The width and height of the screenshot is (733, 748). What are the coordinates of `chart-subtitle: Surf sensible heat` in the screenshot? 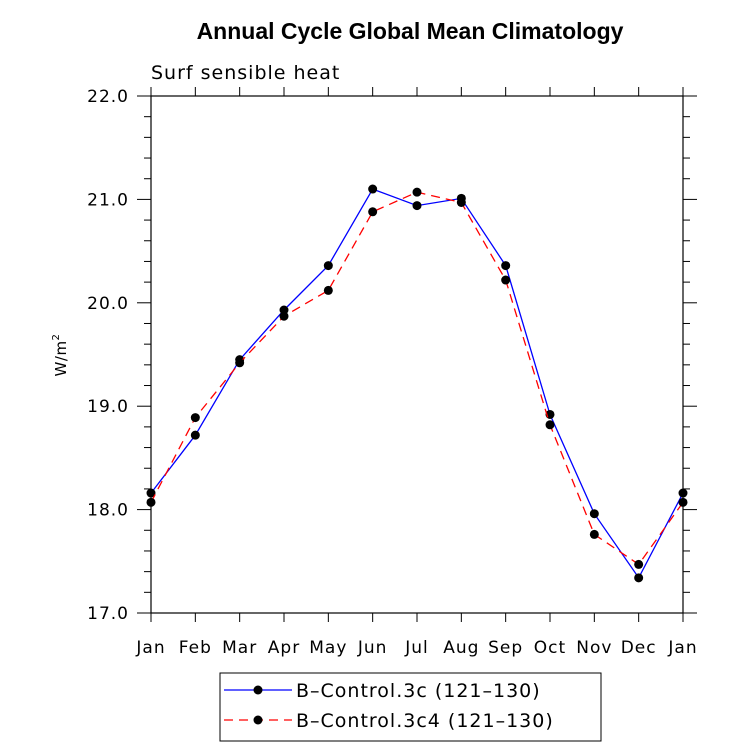 It's located at (245, 73).